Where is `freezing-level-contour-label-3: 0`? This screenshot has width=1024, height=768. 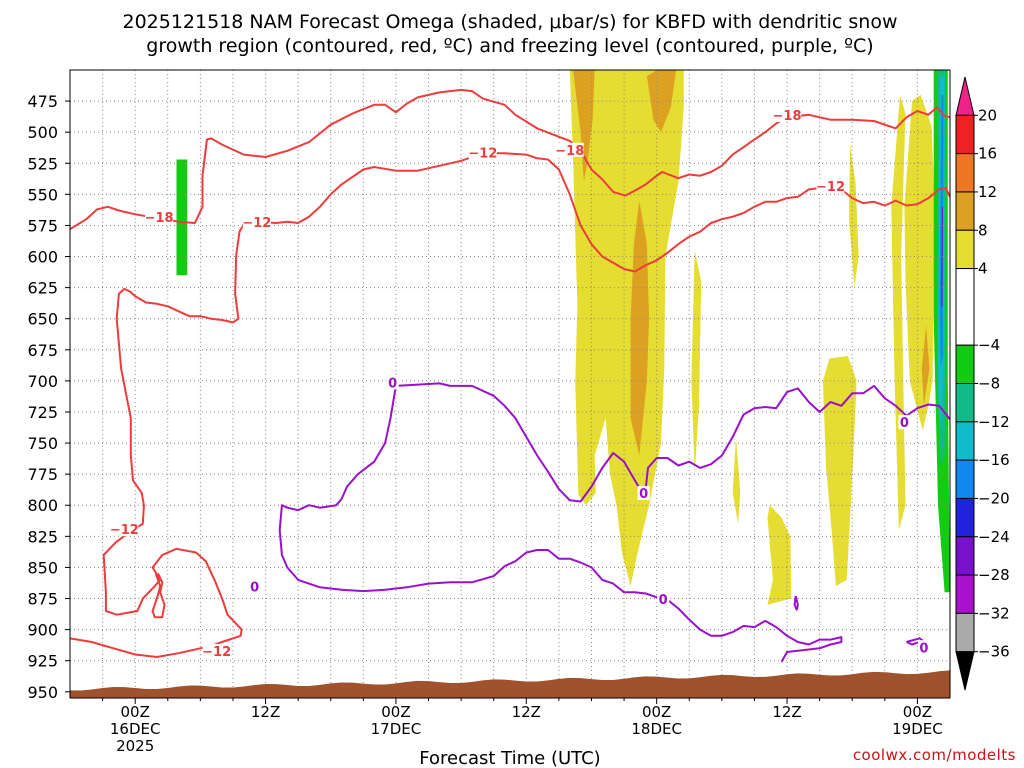 freezing-level-contour-label-3: 0 is located at coordinates (254, 587).